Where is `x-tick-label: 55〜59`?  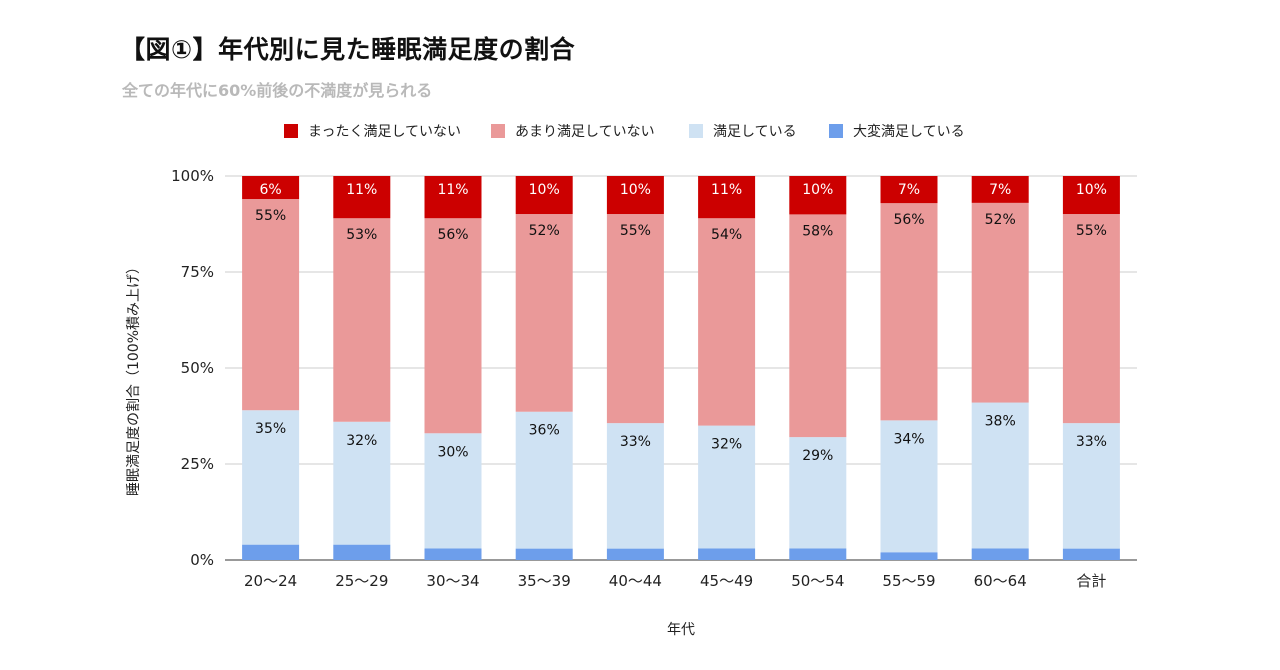
x-tick-label: 55〜59 is located at coordinates (908, 581).